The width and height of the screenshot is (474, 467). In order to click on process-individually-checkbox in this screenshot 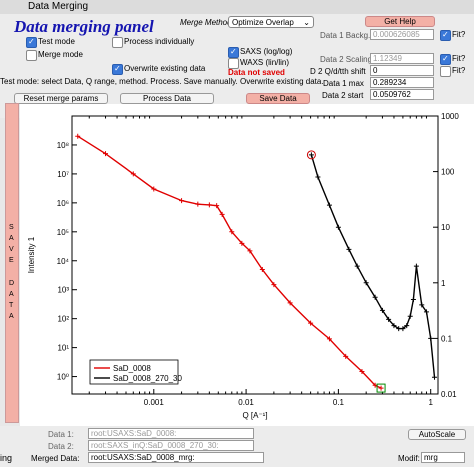, I will do `click(117, 42)`.